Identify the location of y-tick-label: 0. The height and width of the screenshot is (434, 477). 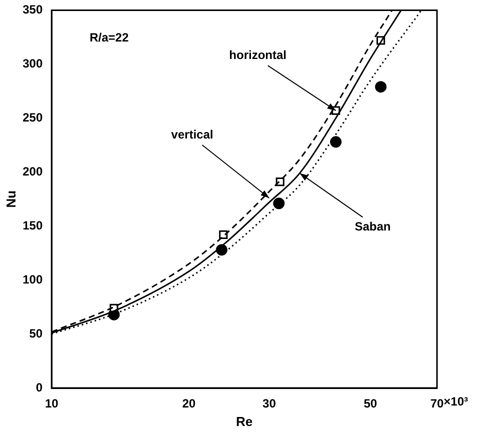
(39, 387).